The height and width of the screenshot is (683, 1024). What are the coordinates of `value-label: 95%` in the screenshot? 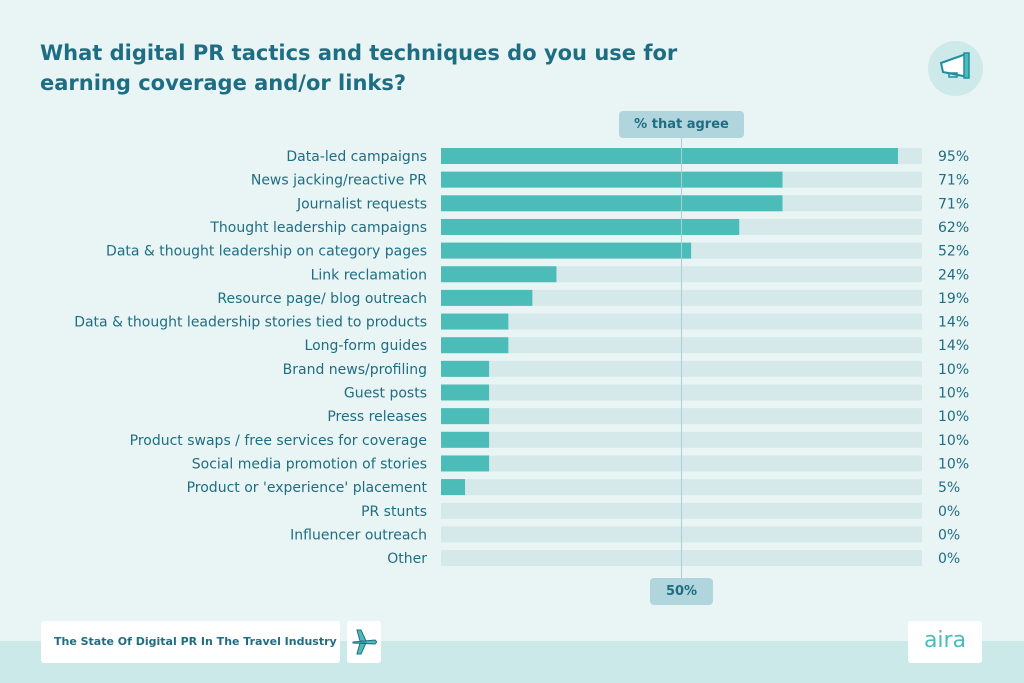 It's located at (953, 157).